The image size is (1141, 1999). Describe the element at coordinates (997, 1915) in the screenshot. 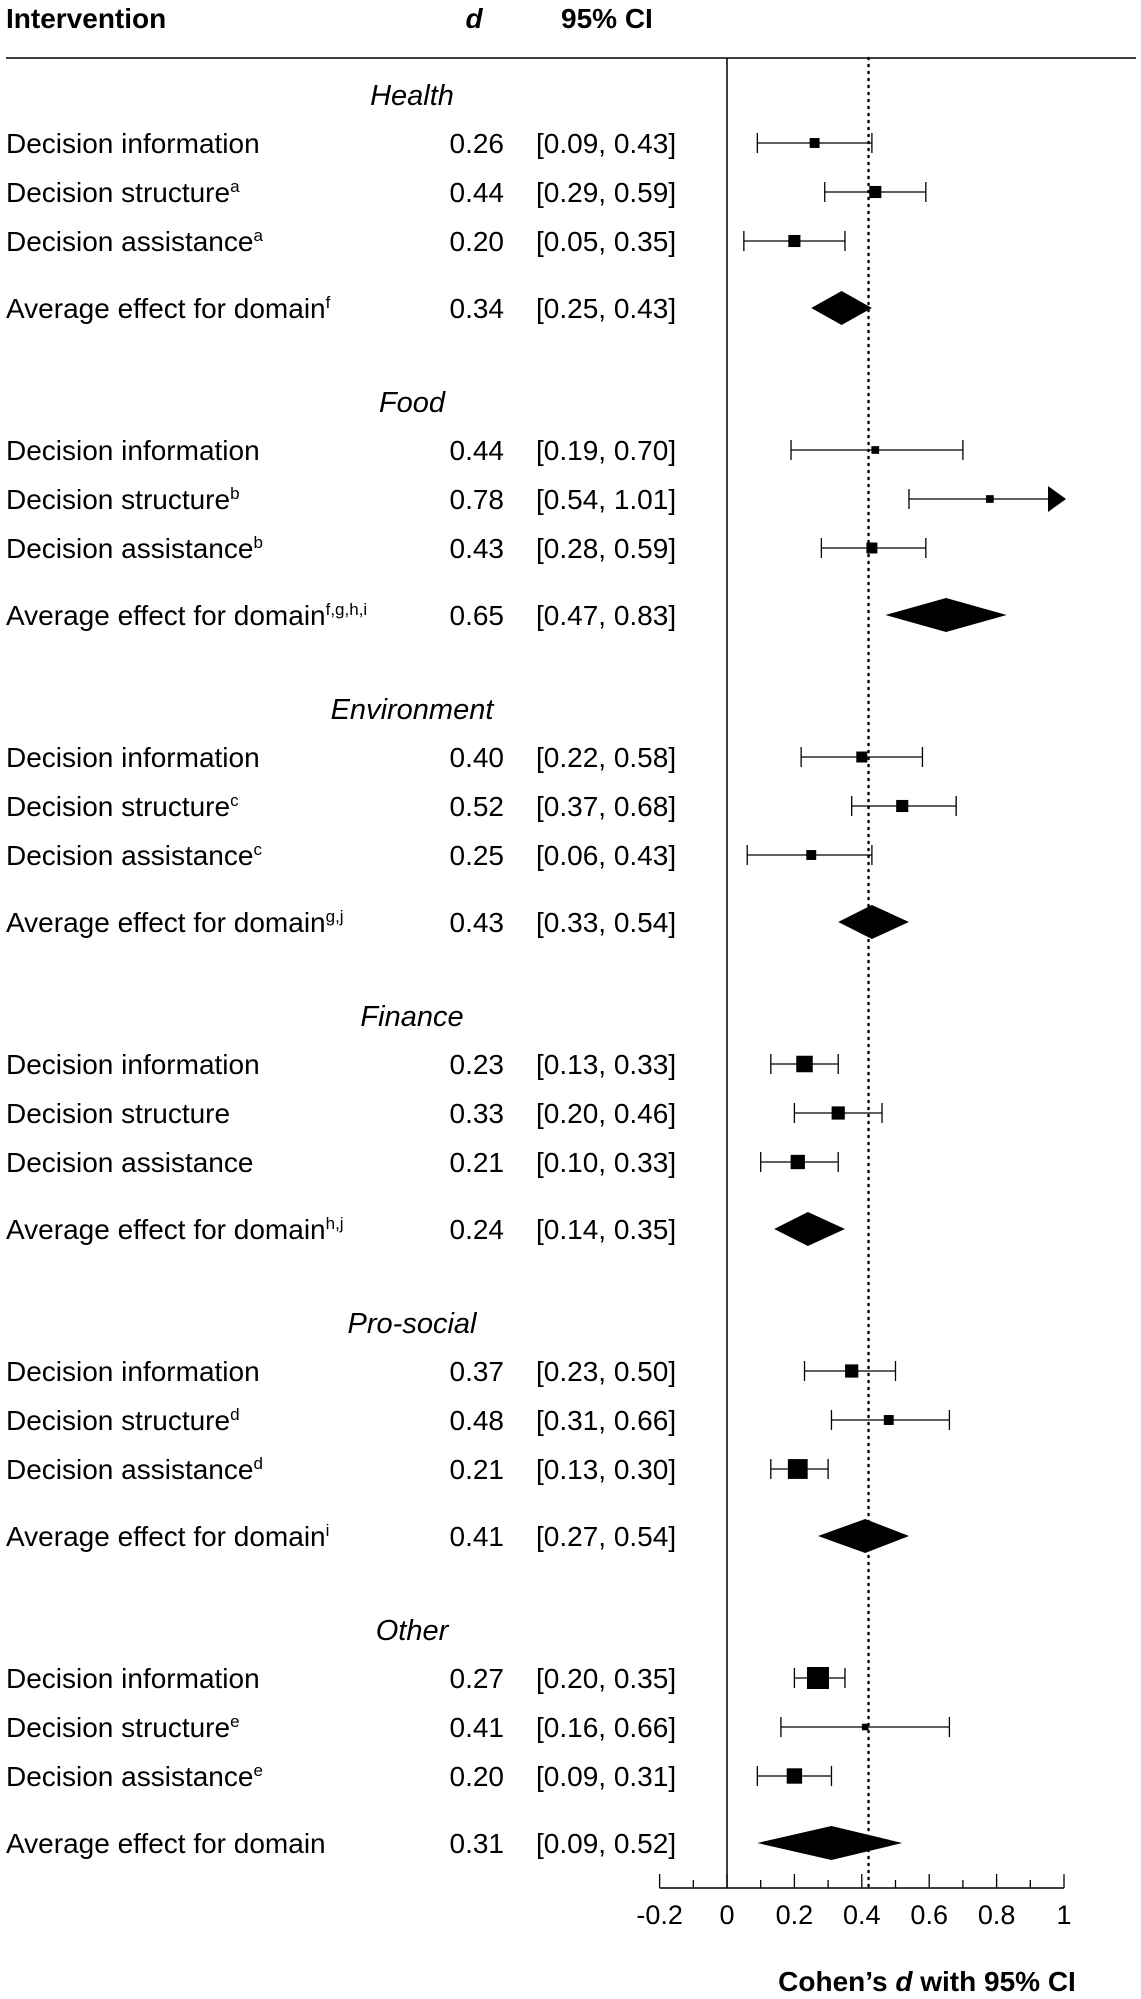

I see `x-tick-label: 0.8` at that location.